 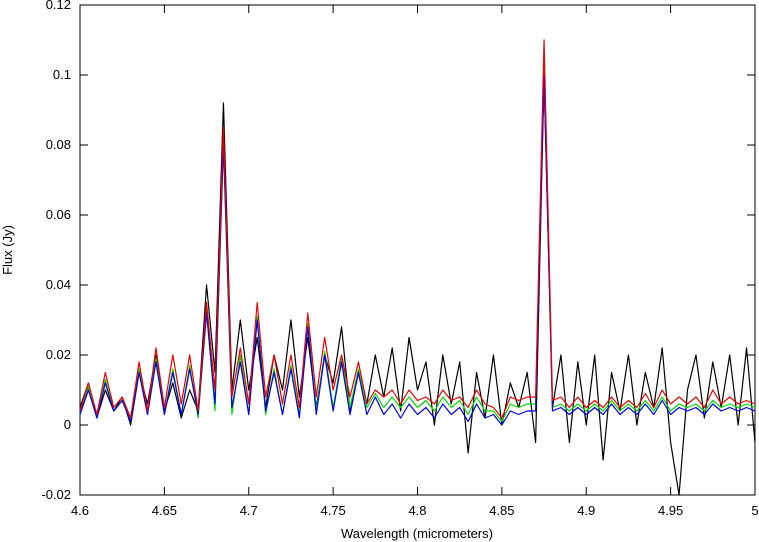 What do you see at coordinates (501, 510) in the screenshot?
I see `x-tick-label: 4.85` at bounding box center [501, 510].